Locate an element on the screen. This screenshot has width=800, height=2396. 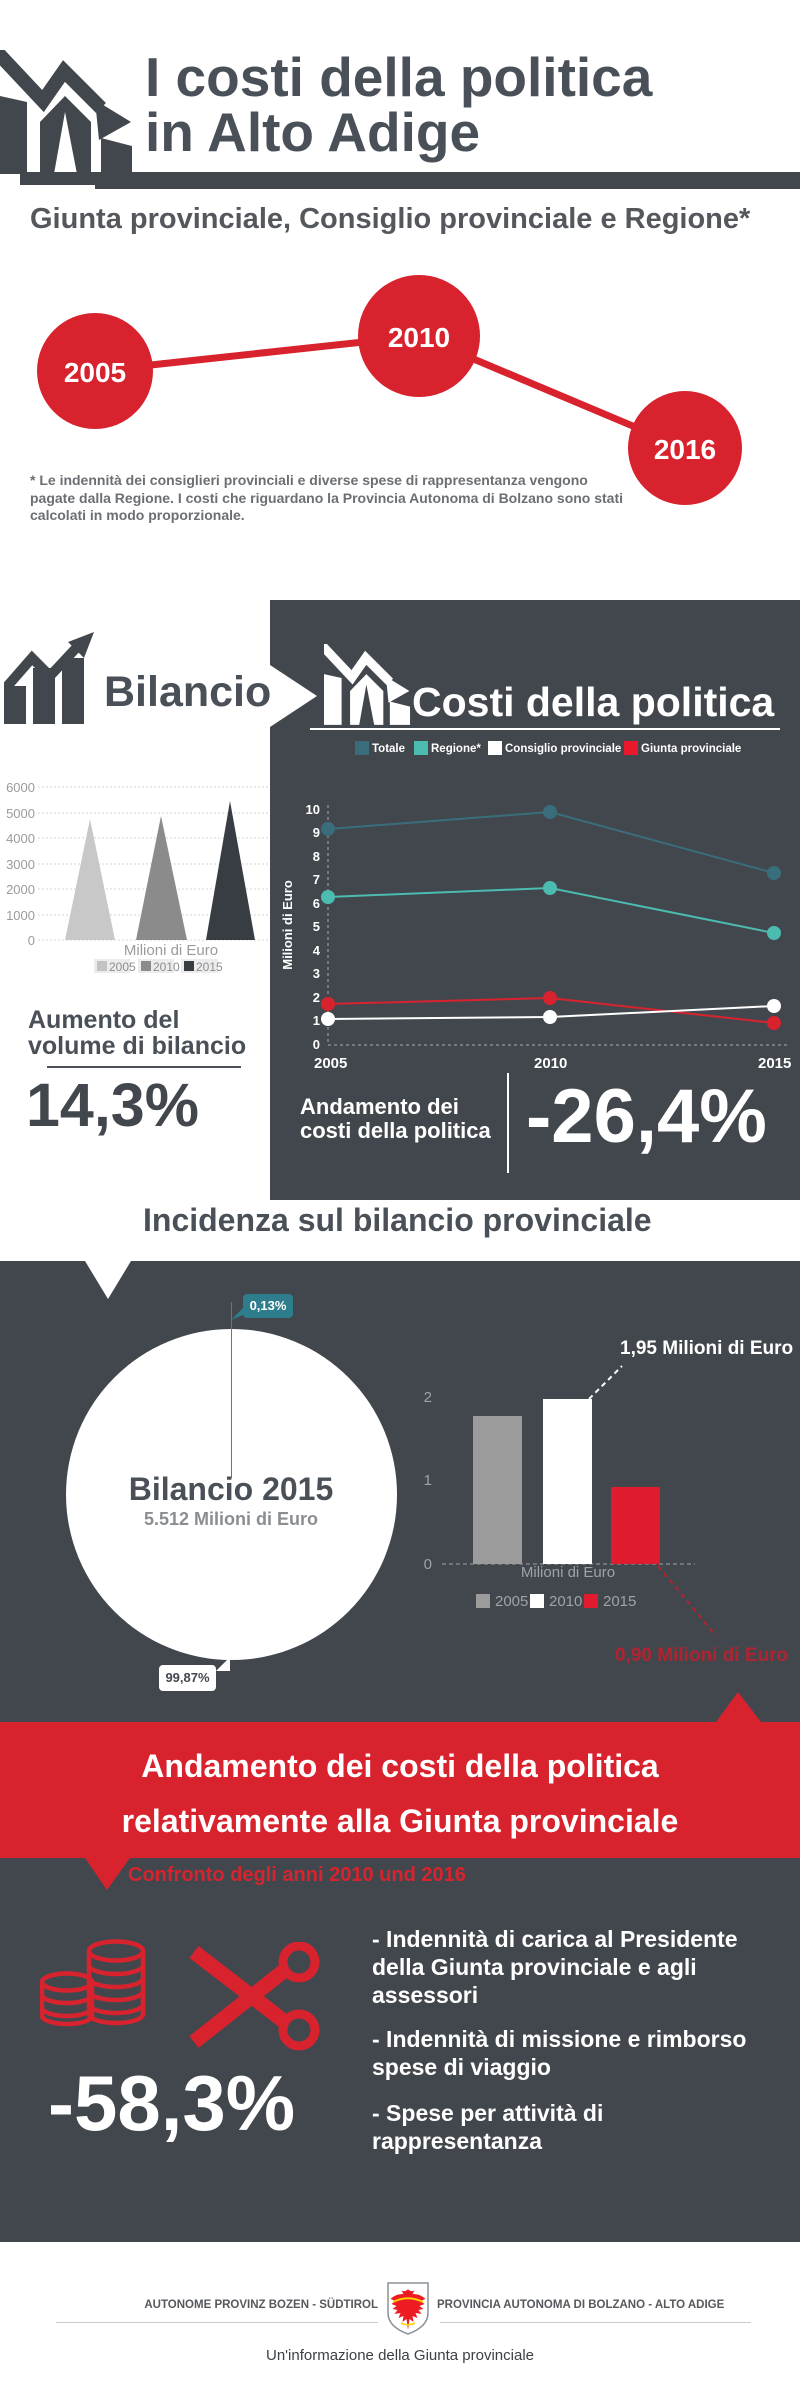
svg-text: Giunta provinciale is located at coordinates (691, 749).